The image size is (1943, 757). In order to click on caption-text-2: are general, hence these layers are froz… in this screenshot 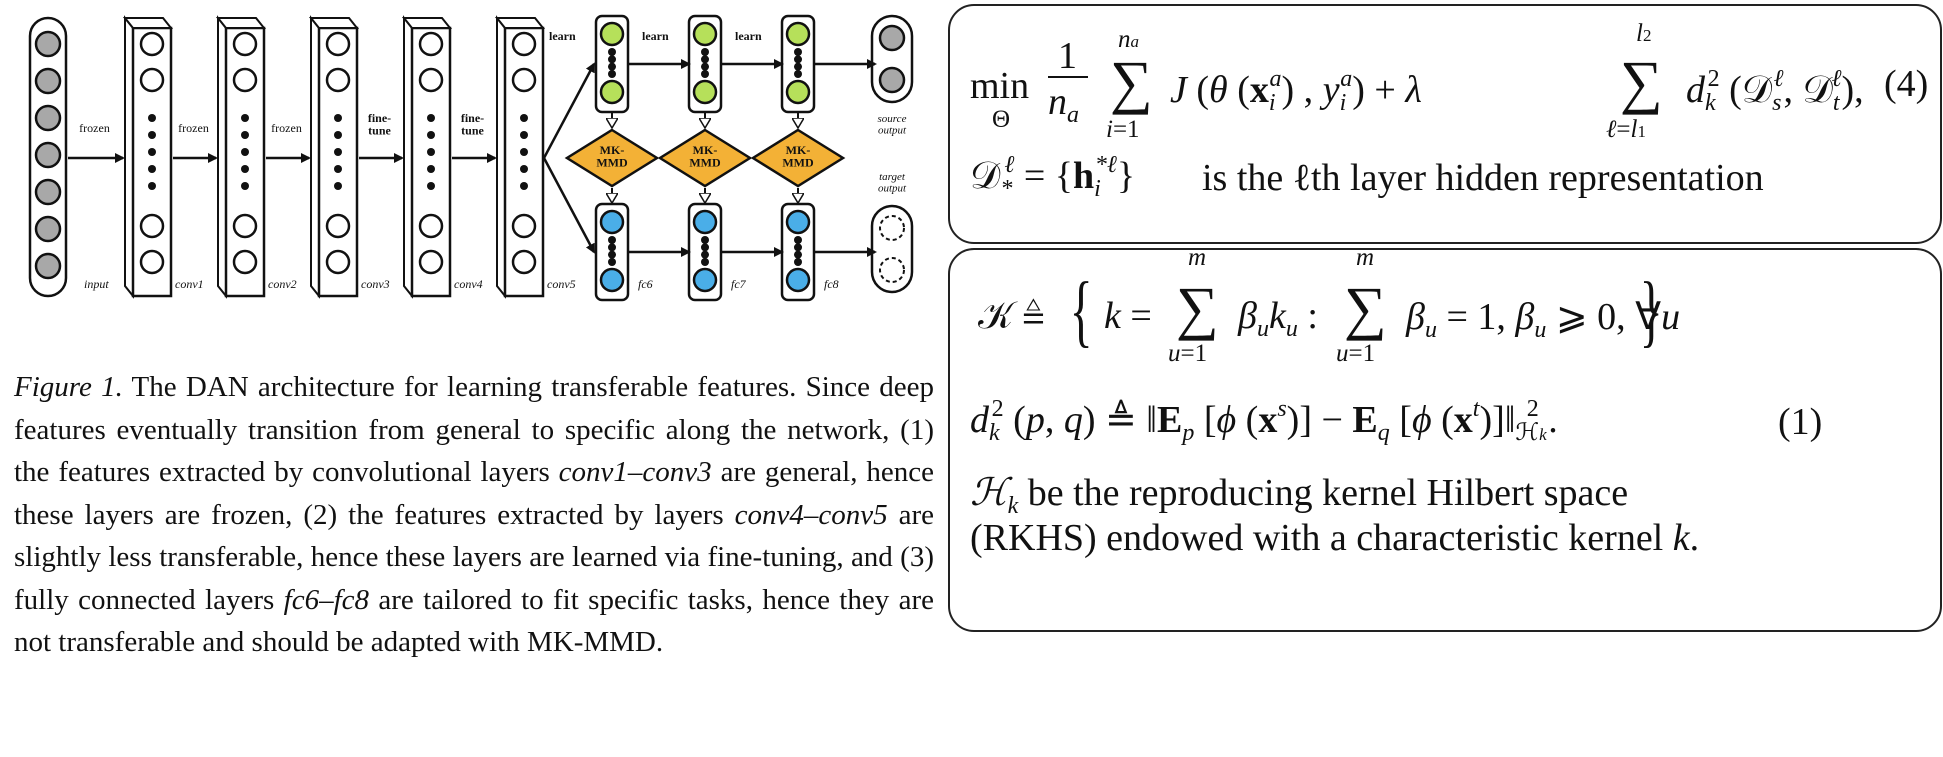, I will do `click(478, 493)`.